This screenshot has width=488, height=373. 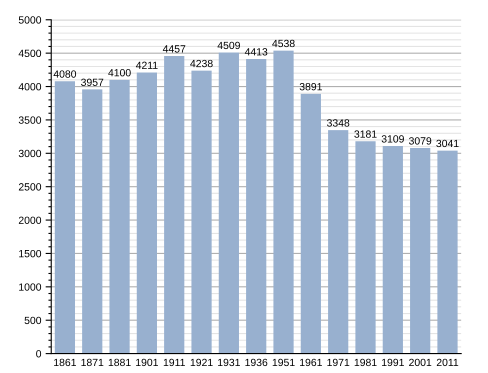 I want to click on data-label: 4538, so click(x=283, y=44).